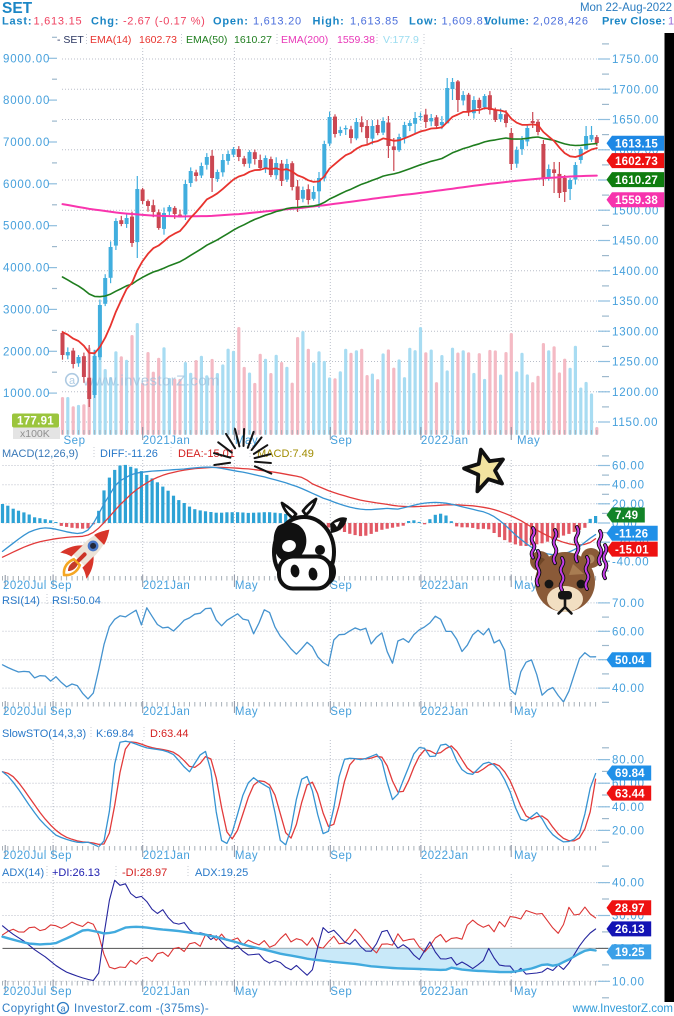  What do you see at coordinates (374, 22) in the screenshot?
I see `svg-text: 1,613.85` at bounding box center [374, 22].